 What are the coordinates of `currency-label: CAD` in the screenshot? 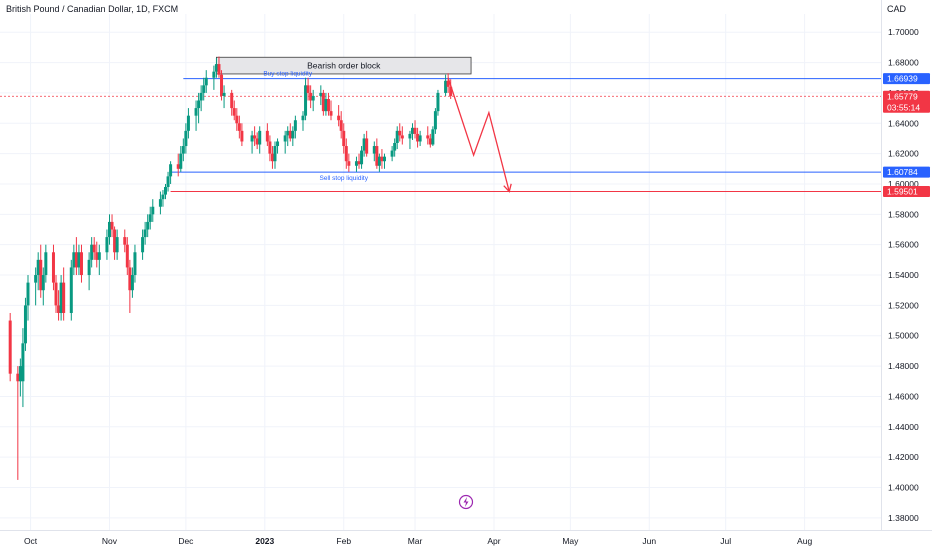 It's located at (896, 9).